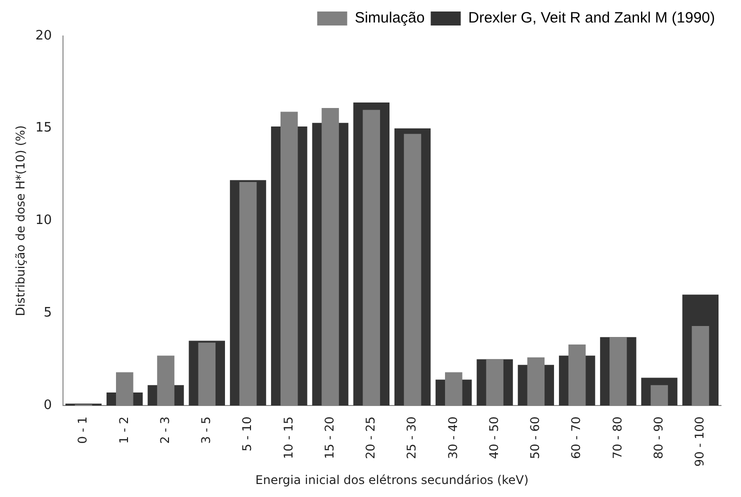 This screenshot has height=497, width=741. I want to click on legend-label: Simulação, so click(389, 18).